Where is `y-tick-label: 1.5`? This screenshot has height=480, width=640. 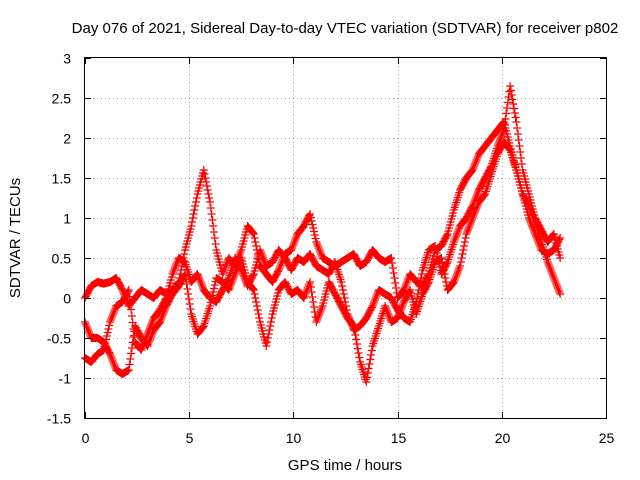
y-tick-label: 1.5 is located at coordinates (62, 179).